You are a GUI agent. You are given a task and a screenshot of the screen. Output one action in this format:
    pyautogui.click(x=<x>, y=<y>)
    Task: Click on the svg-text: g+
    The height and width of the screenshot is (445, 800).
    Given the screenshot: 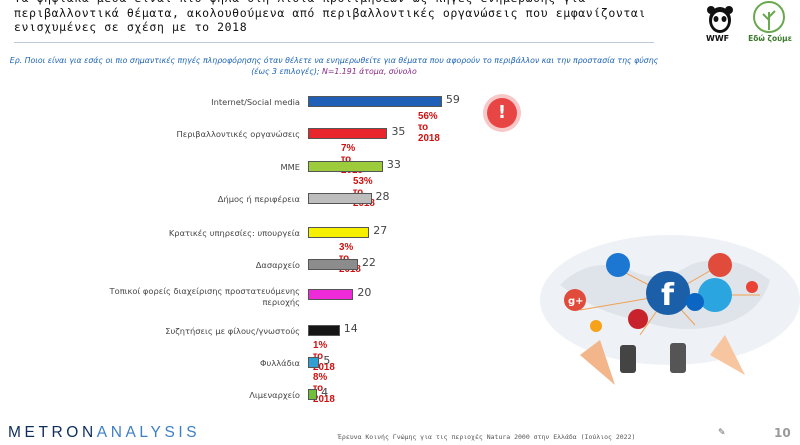 What is the action you would take?
    pyautogui.click(x=576, y=301)
    